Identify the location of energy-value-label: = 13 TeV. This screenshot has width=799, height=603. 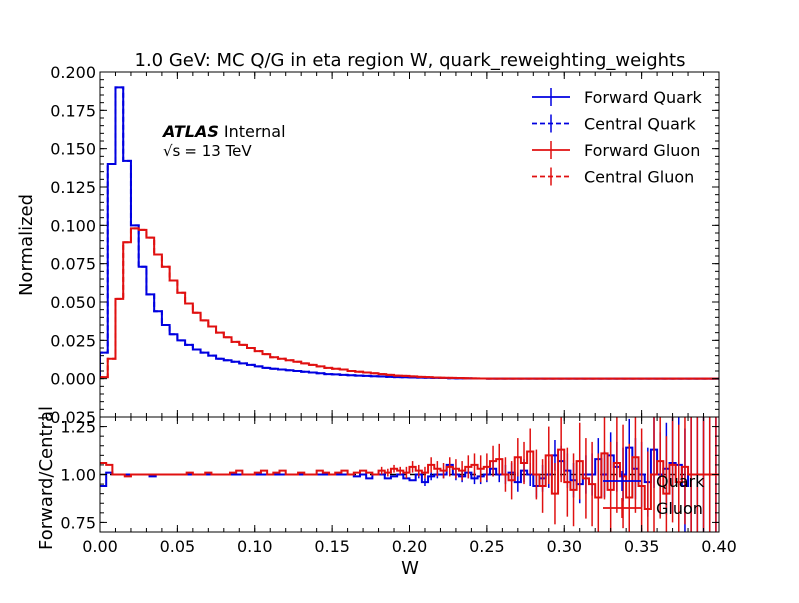
(218, 151).